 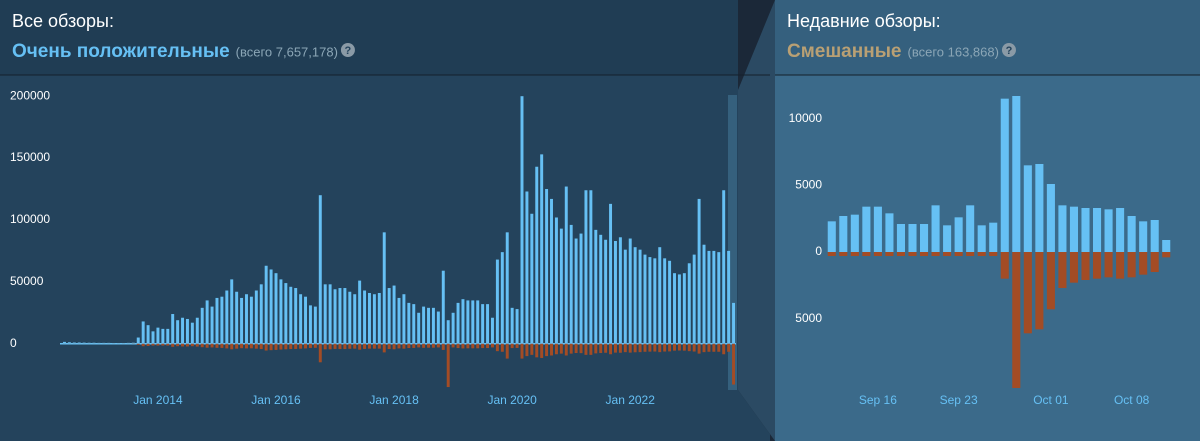 What do you see at coordinates (818, 251) in the screenshot?
I see `y-tick-label: 0` at bounding box center [818, 251].